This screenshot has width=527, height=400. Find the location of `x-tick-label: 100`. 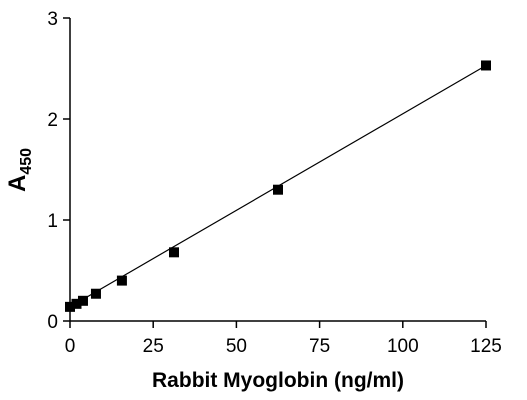

x-tick-label: 100 is located at coordinates (403, 346).